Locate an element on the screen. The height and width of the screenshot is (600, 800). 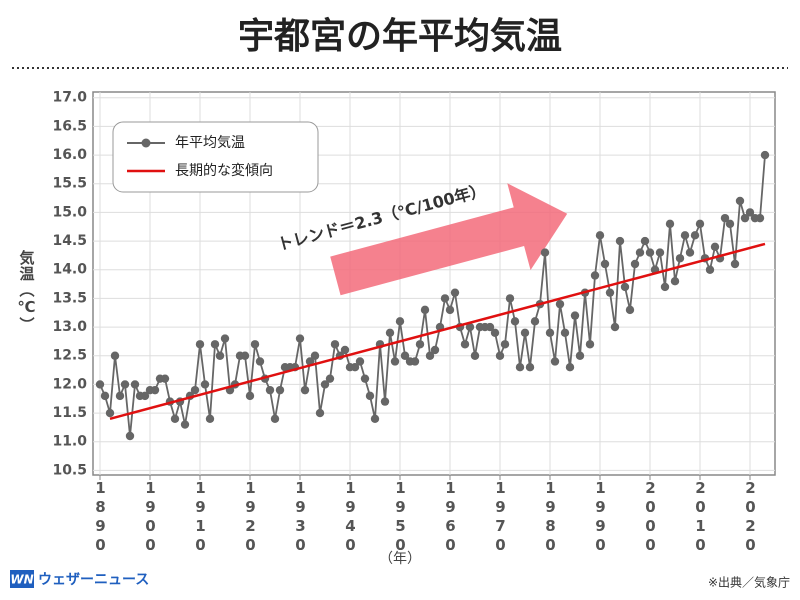
x-tick-label: 1990 is located at coordinates (600, 517).